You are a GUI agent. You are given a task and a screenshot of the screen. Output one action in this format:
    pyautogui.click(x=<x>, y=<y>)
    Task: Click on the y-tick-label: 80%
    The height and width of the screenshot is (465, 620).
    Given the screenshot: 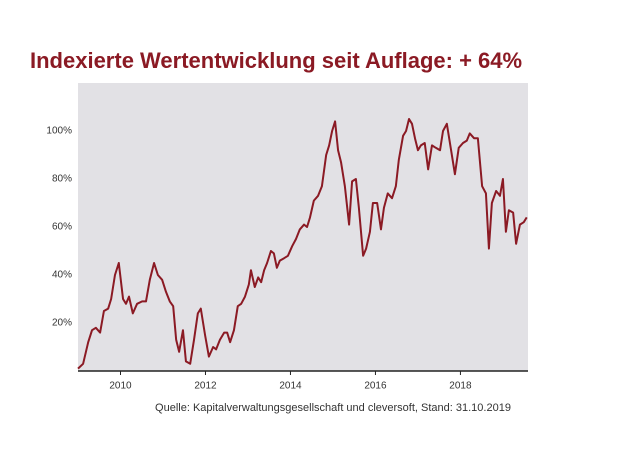 What is the action you would take?
    pyautogui.click(x=62, y=179)
    